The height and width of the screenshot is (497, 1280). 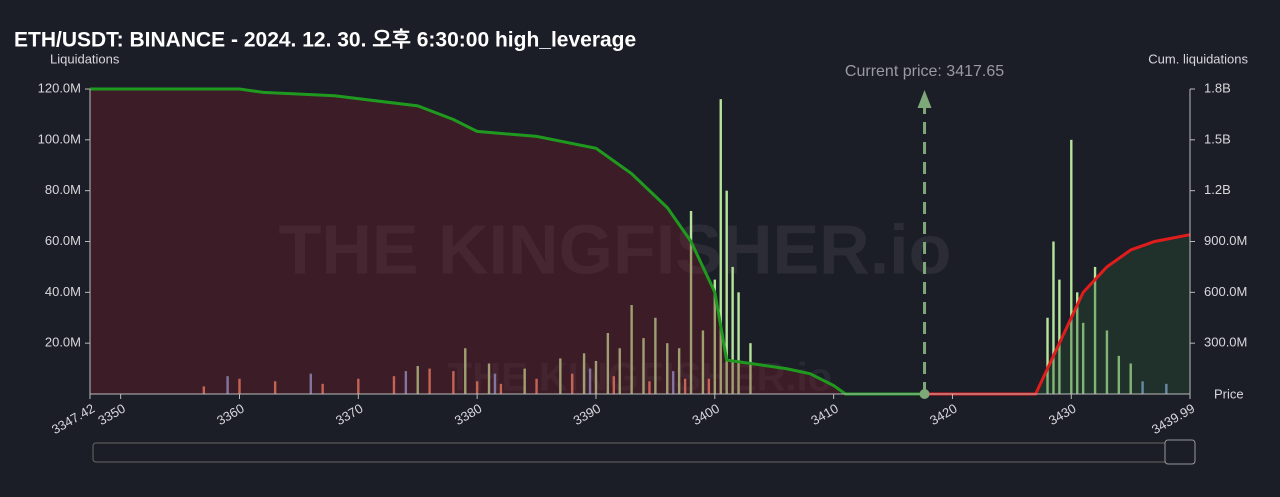 I want to click on y-tick-label: 100.0M, so click(x=59, y=138).